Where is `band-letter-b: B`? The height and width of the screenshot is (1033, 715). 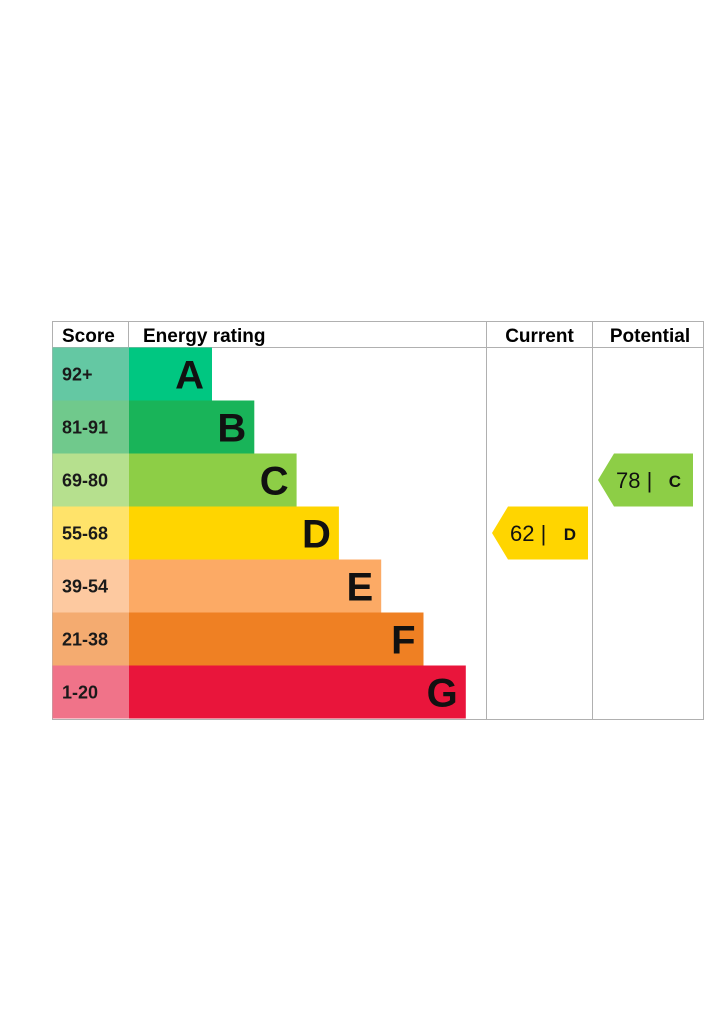 band-letter-b: B is located at coordinates (231, 429).